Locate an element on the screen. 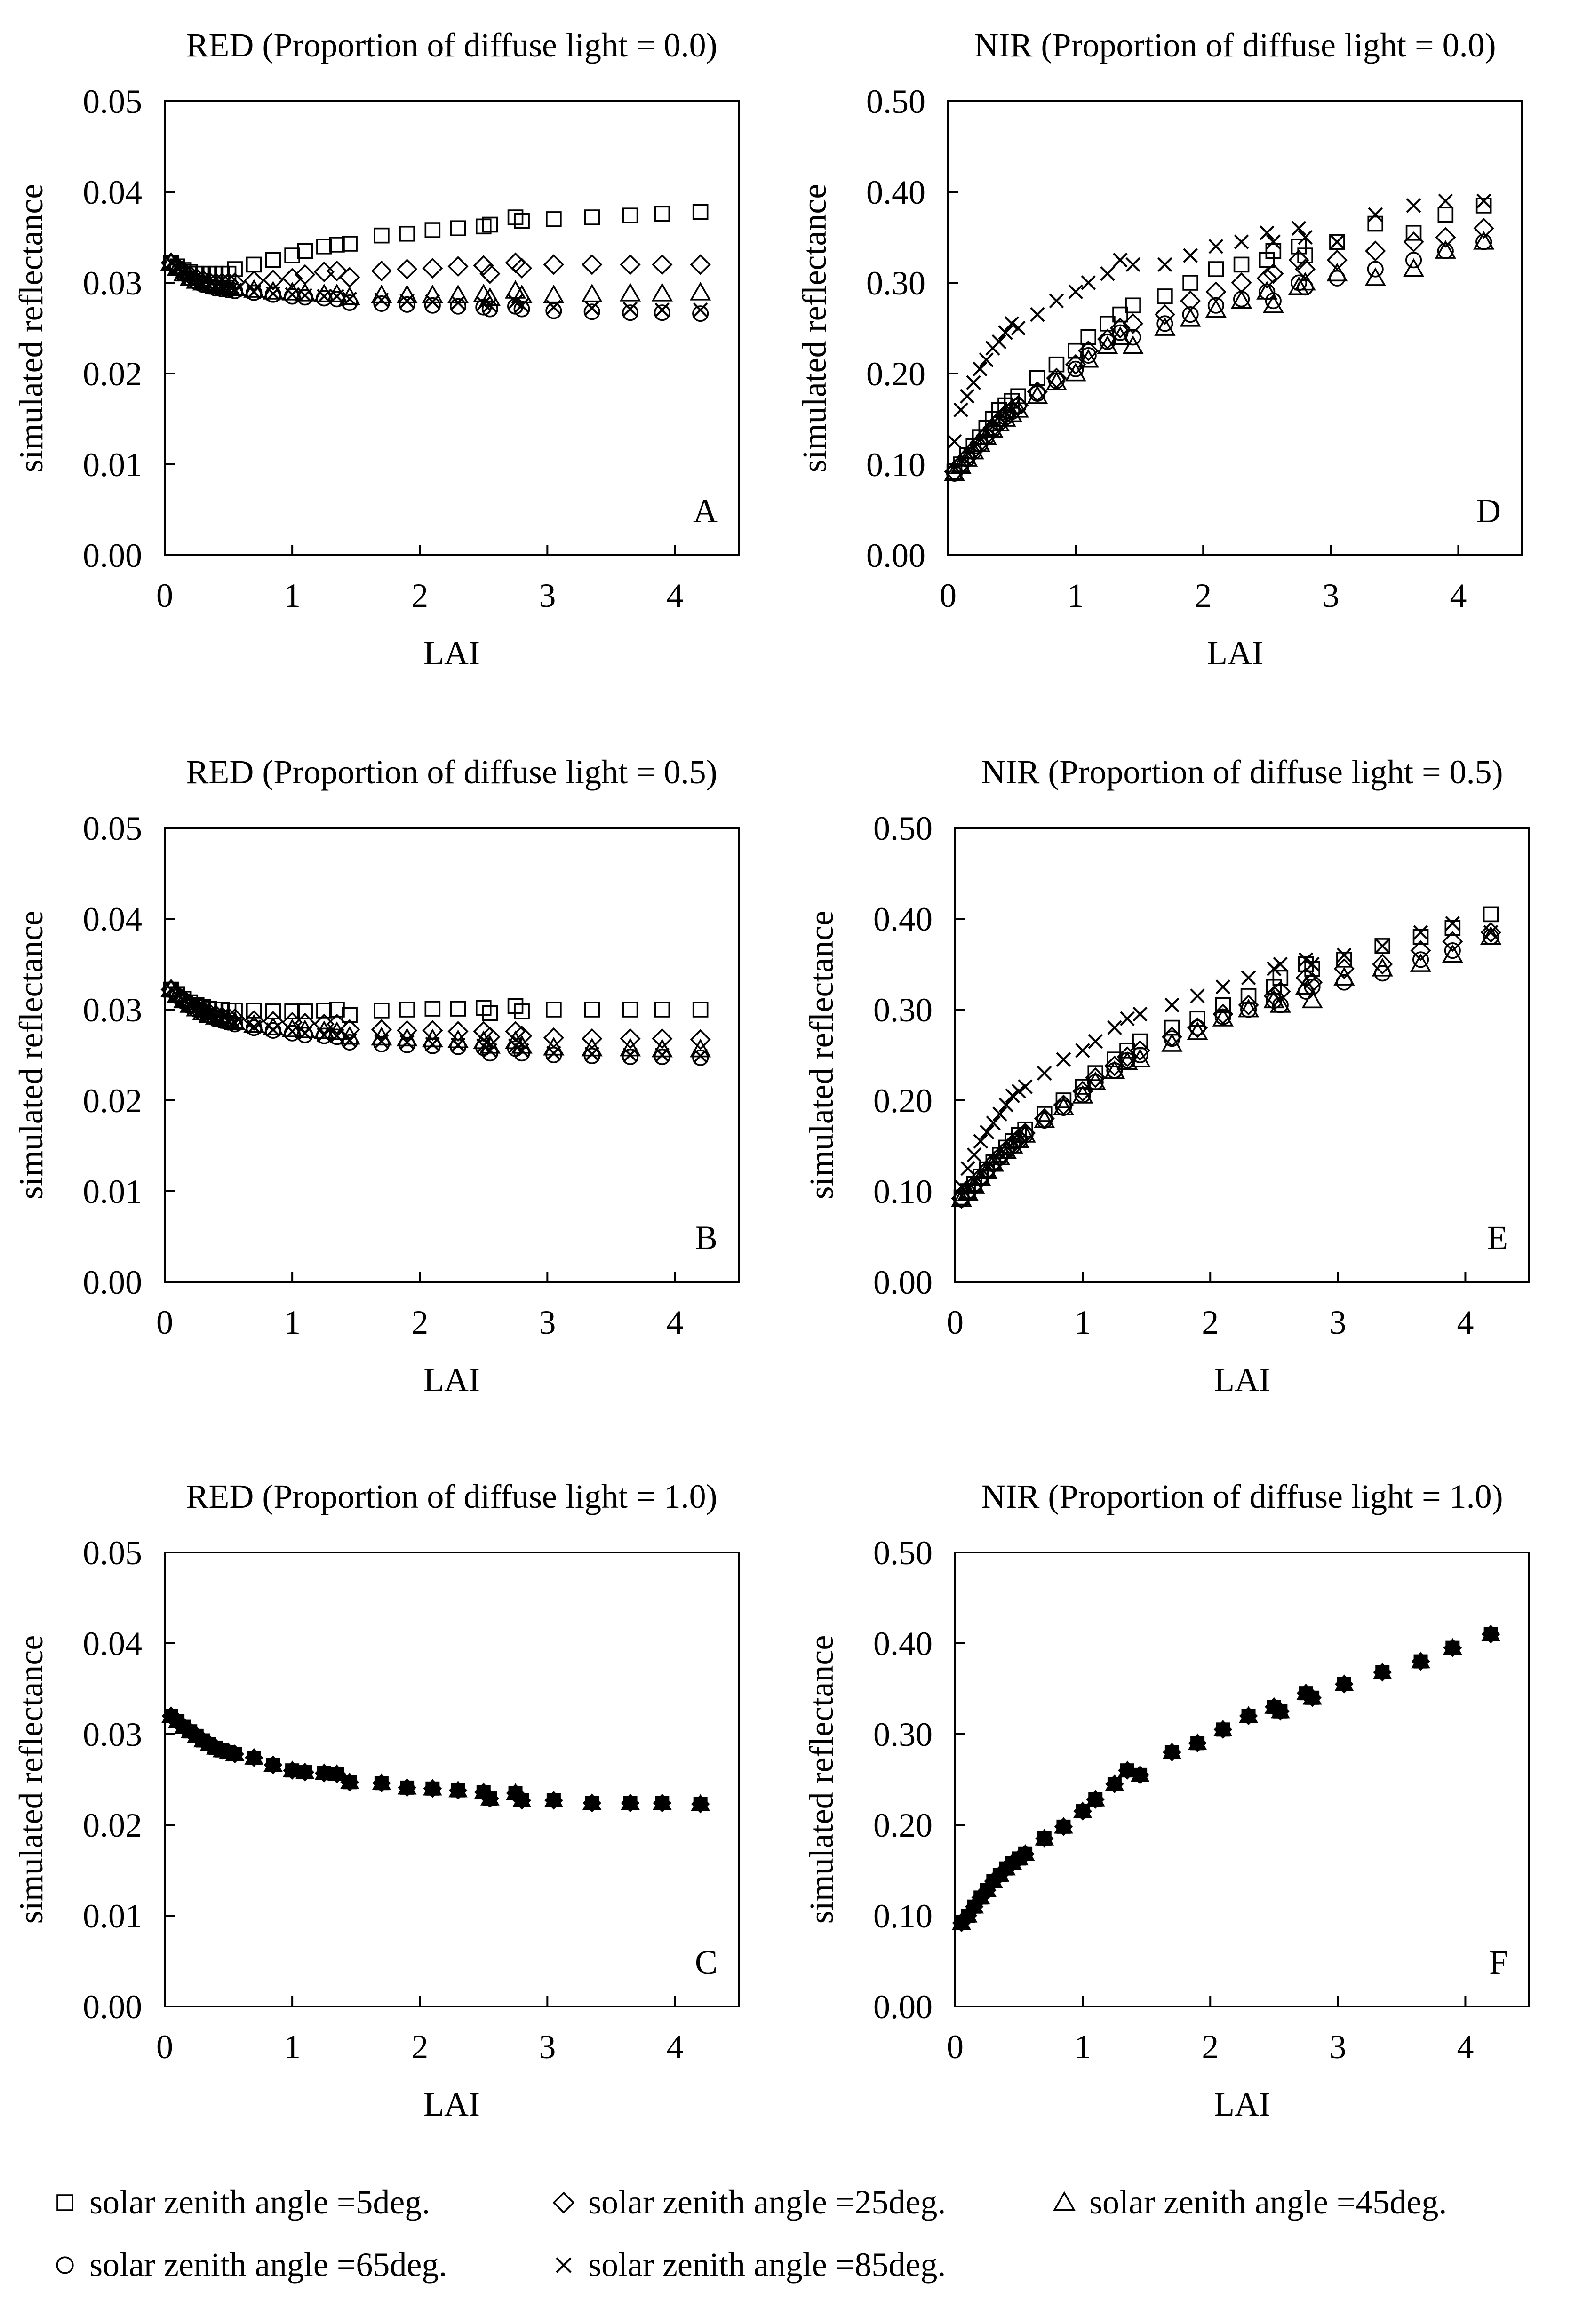 The image size is (1571, 2324). legend-label: solar zenith angle =85deg. is located at coordinates (767, 2265).